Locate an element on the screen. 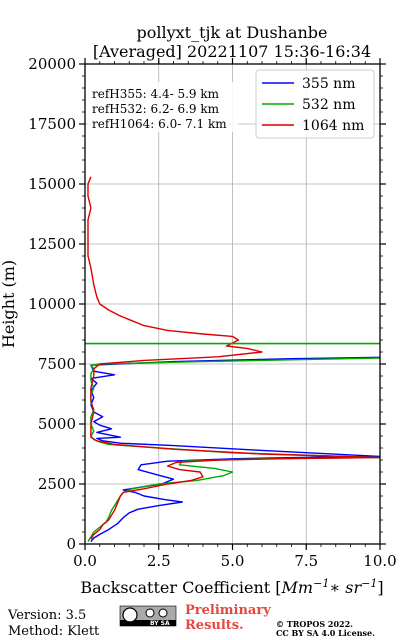  by-icon is located at coordinates (150, 613).